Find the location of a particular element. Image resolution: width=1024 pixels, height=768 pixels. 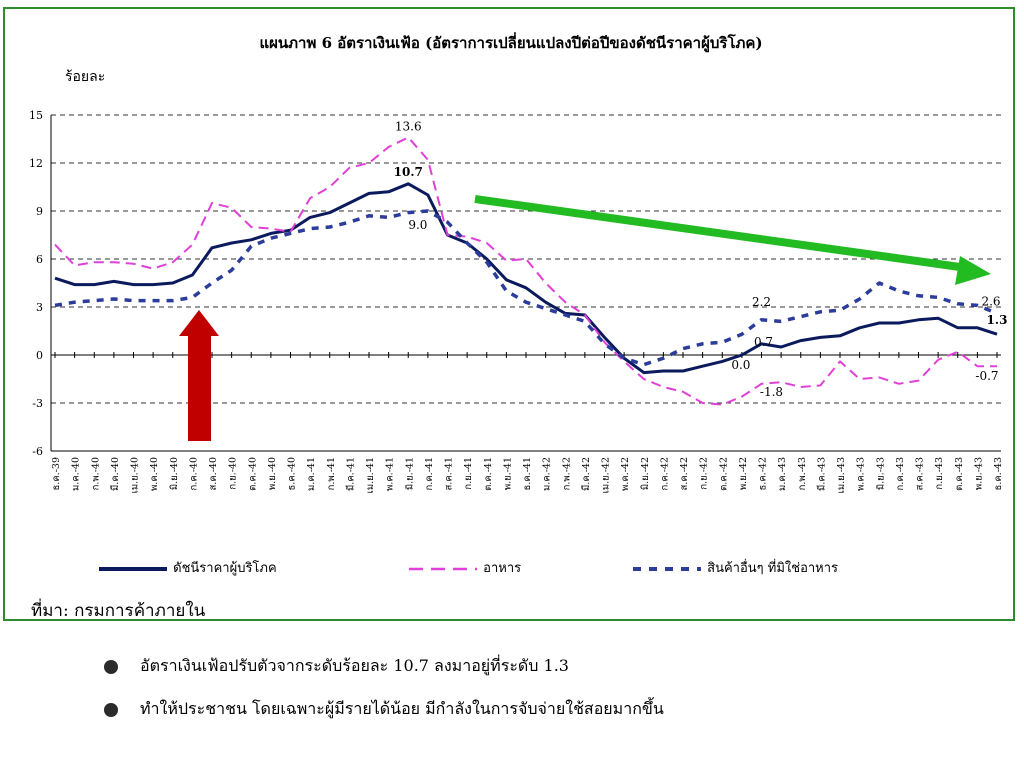

data-label: 2.2 is located at coordinates (761, 302).